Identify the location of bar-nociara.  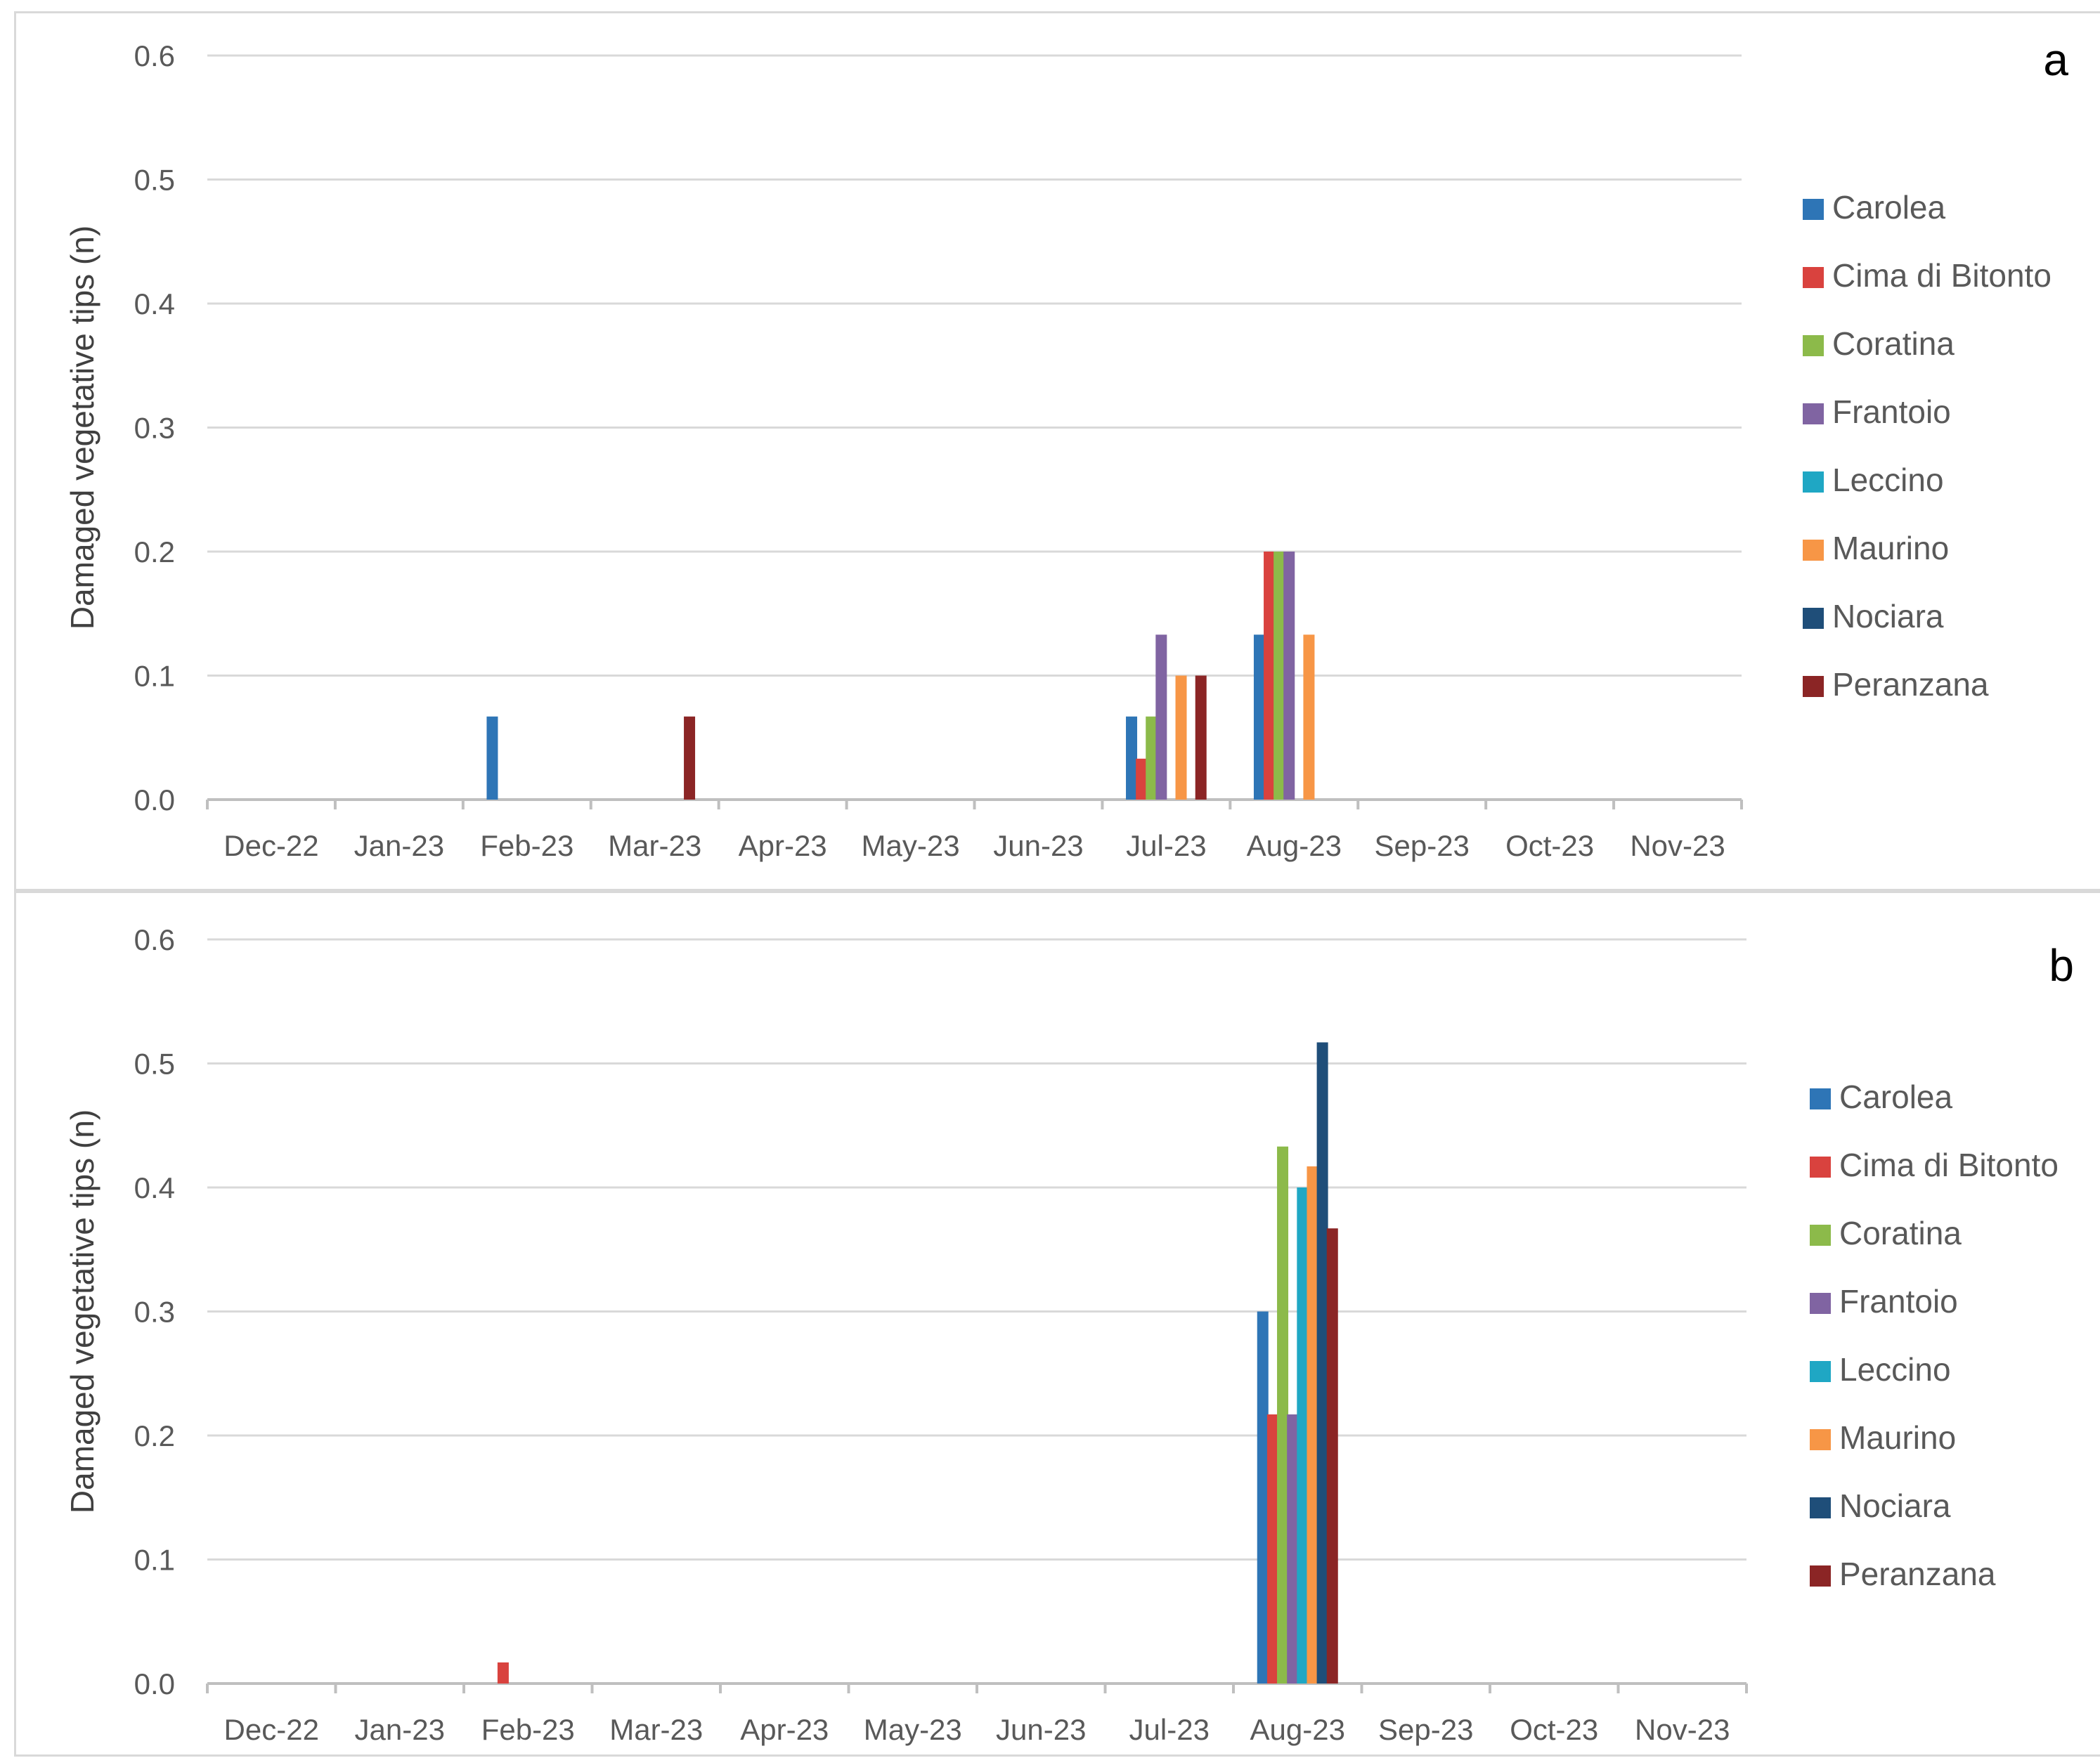
(1322, 1363).